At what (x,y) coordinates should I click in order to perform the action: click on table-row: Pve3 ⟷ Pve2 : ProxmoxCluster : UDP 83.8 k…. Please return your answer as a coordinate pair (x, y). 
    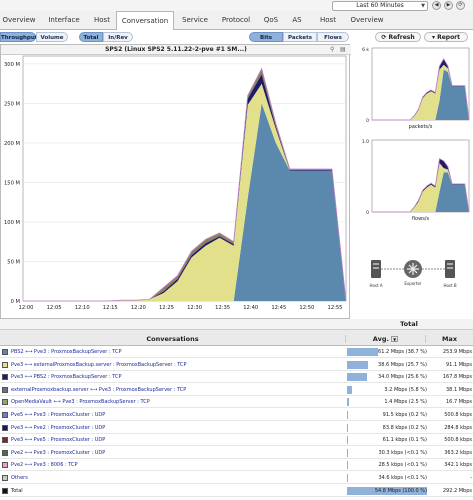
    Looking at the image, I should click on (236, 428).